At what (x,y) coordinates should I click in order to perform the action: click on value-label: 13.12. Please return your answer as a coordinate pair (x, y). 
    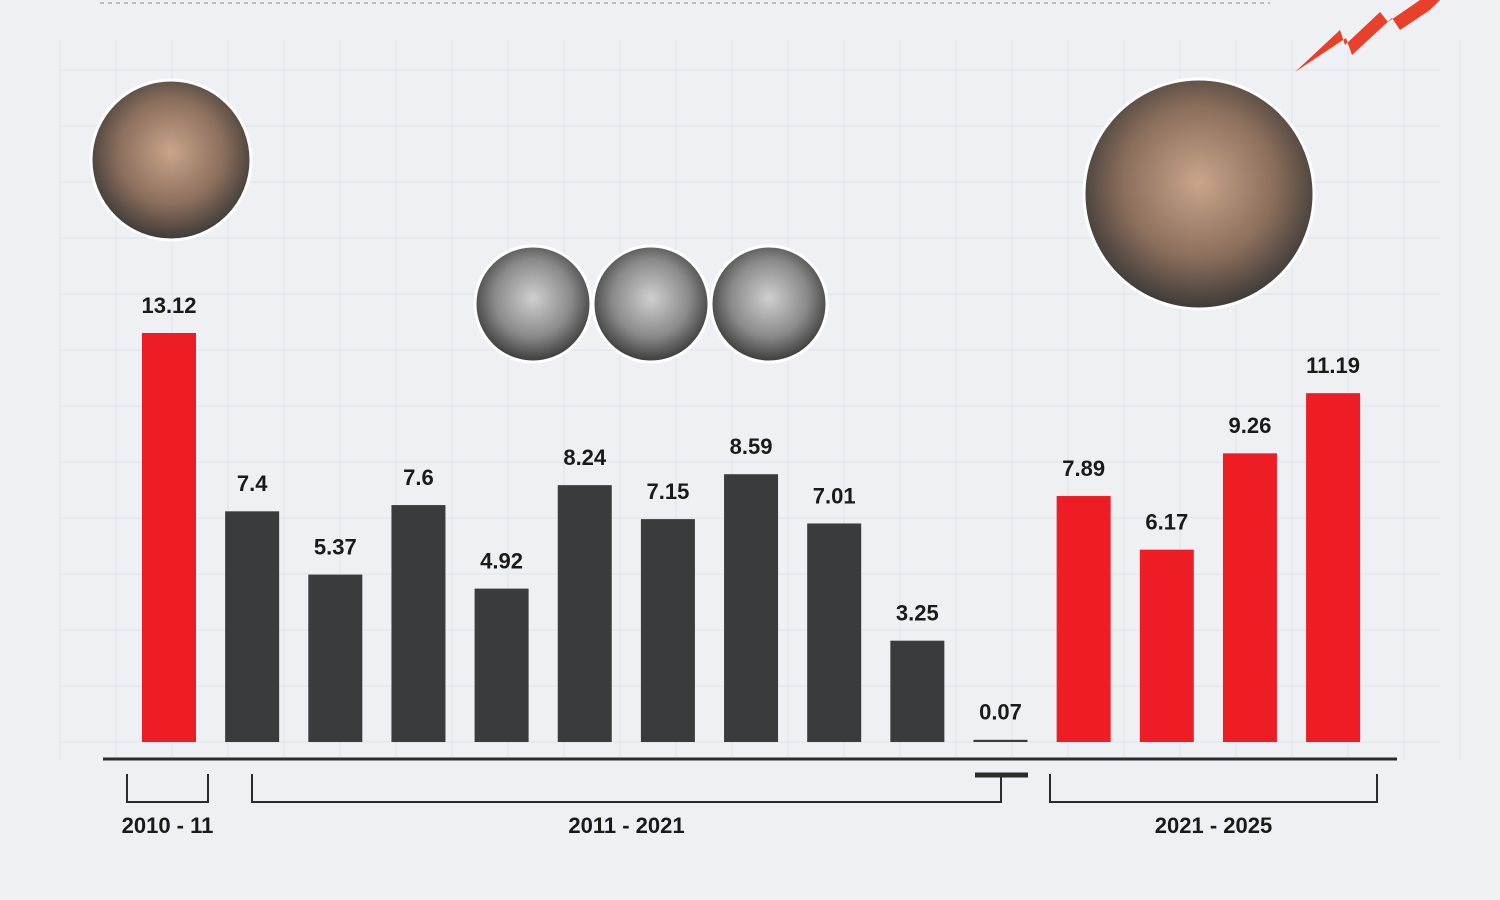
    Looking at the image, I should click on (168, 305).